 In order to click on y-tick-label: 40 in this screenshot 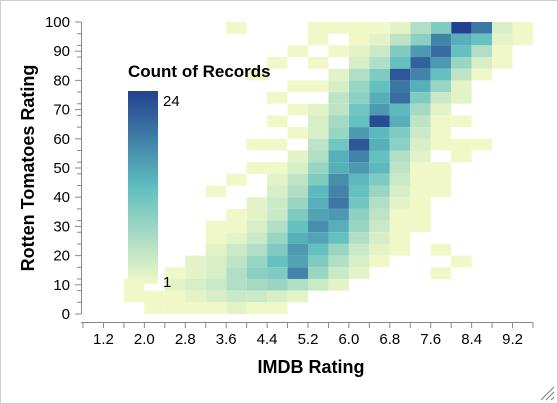, I will do `click(61, 197)`.